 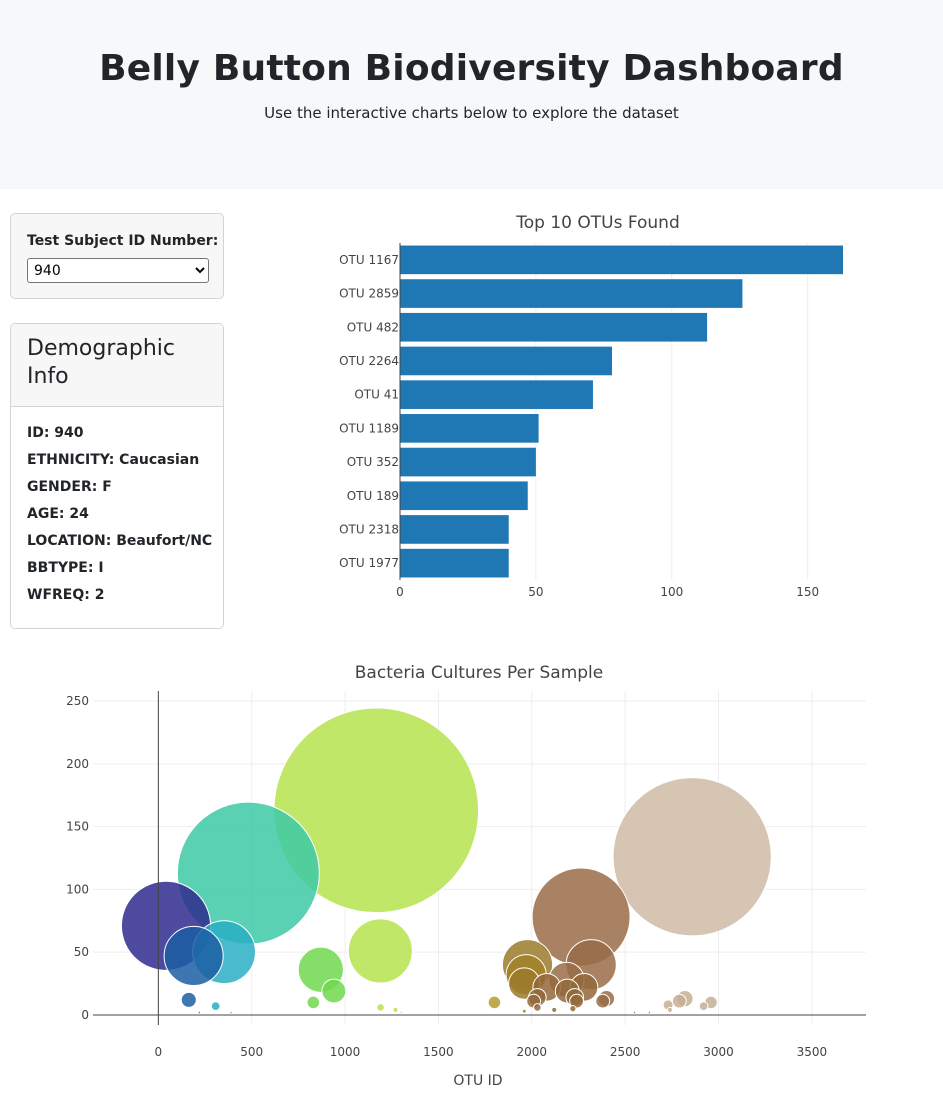 What do you see at coordinates (373, 327) in the screenshot?
I see `bar-y-tick-label: OTU 482` at bounding box center [373, 327].